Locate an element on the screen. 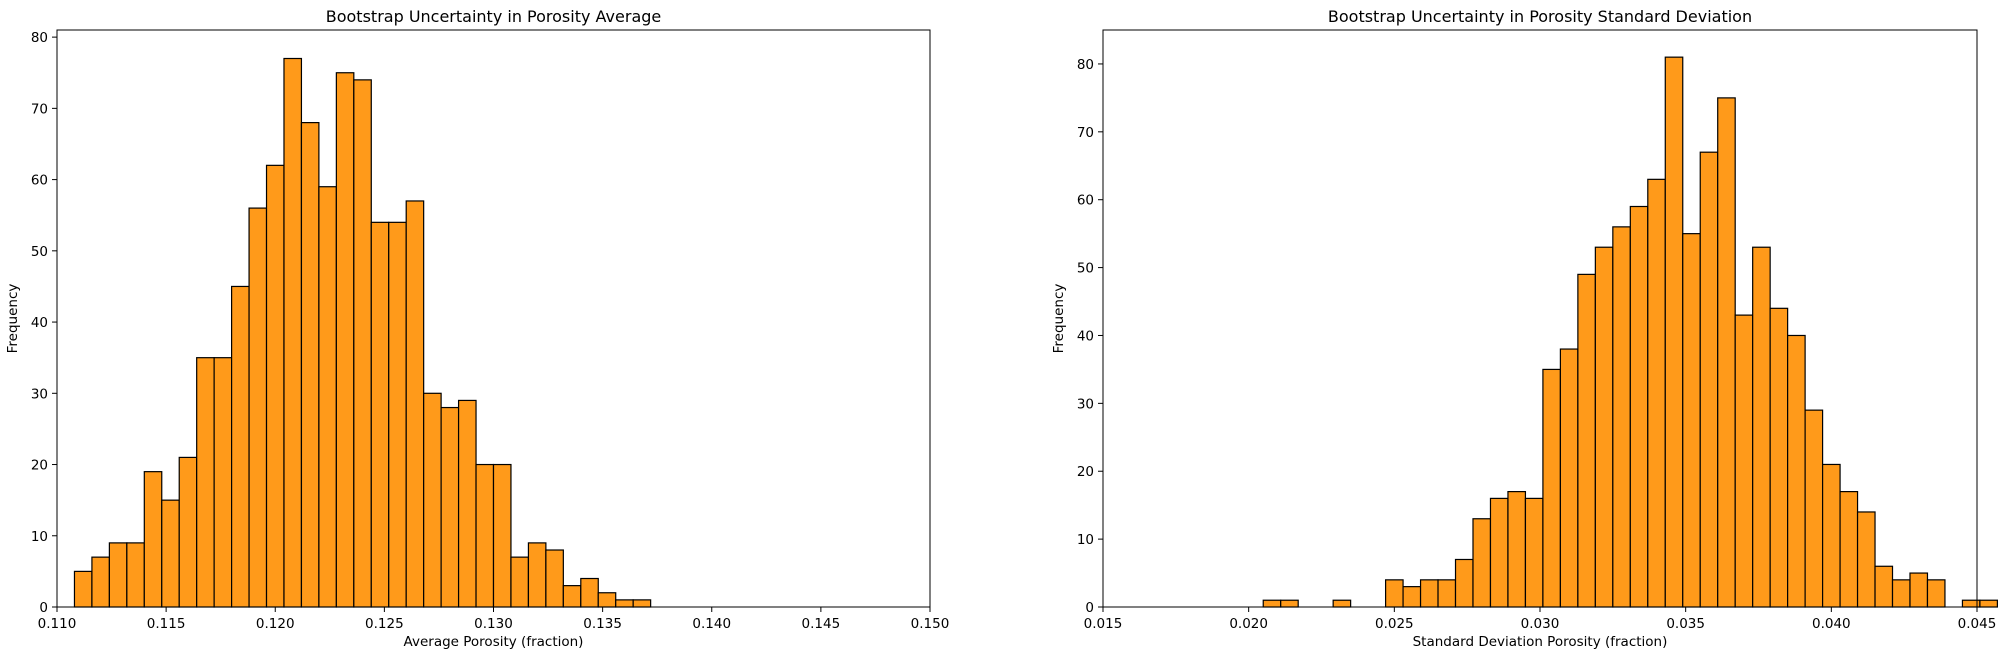 The height and width of the screenshot is (659, 2006). x-tick-label: 0.135 is located at coordinates (602, 624).